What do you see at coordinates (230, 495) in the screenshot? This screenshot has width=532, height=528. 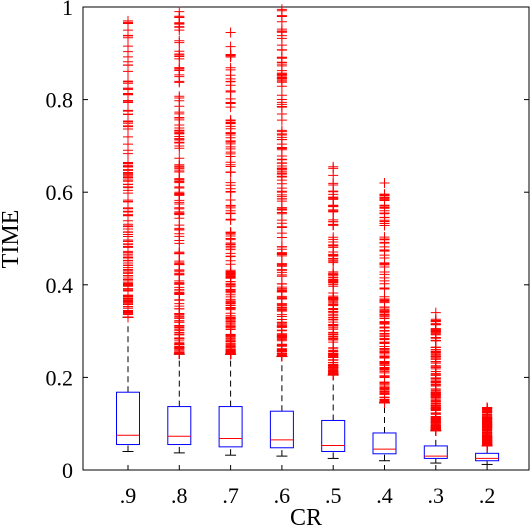 I see `x-tick-label: .7` at bounding box center [230, 495].